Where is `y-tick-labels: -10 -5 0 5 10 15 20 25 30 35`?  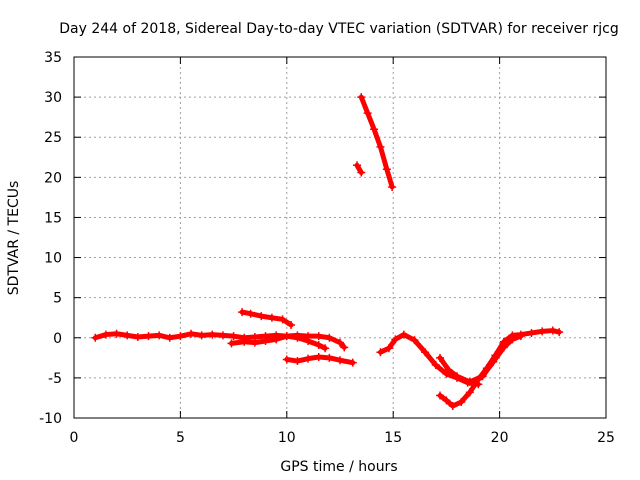
y-tick-labels: -10 -5 0 5 10 15 20 25 30 35 is located at coordinates (50, 238).